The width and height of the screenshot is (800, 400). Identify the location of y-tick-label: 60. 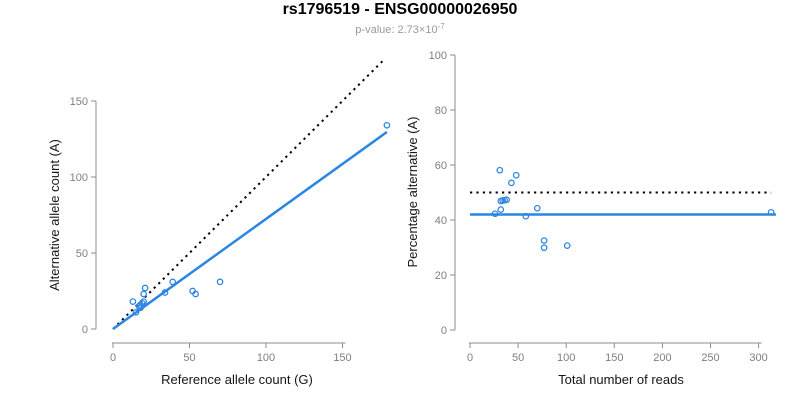
(441, 166).